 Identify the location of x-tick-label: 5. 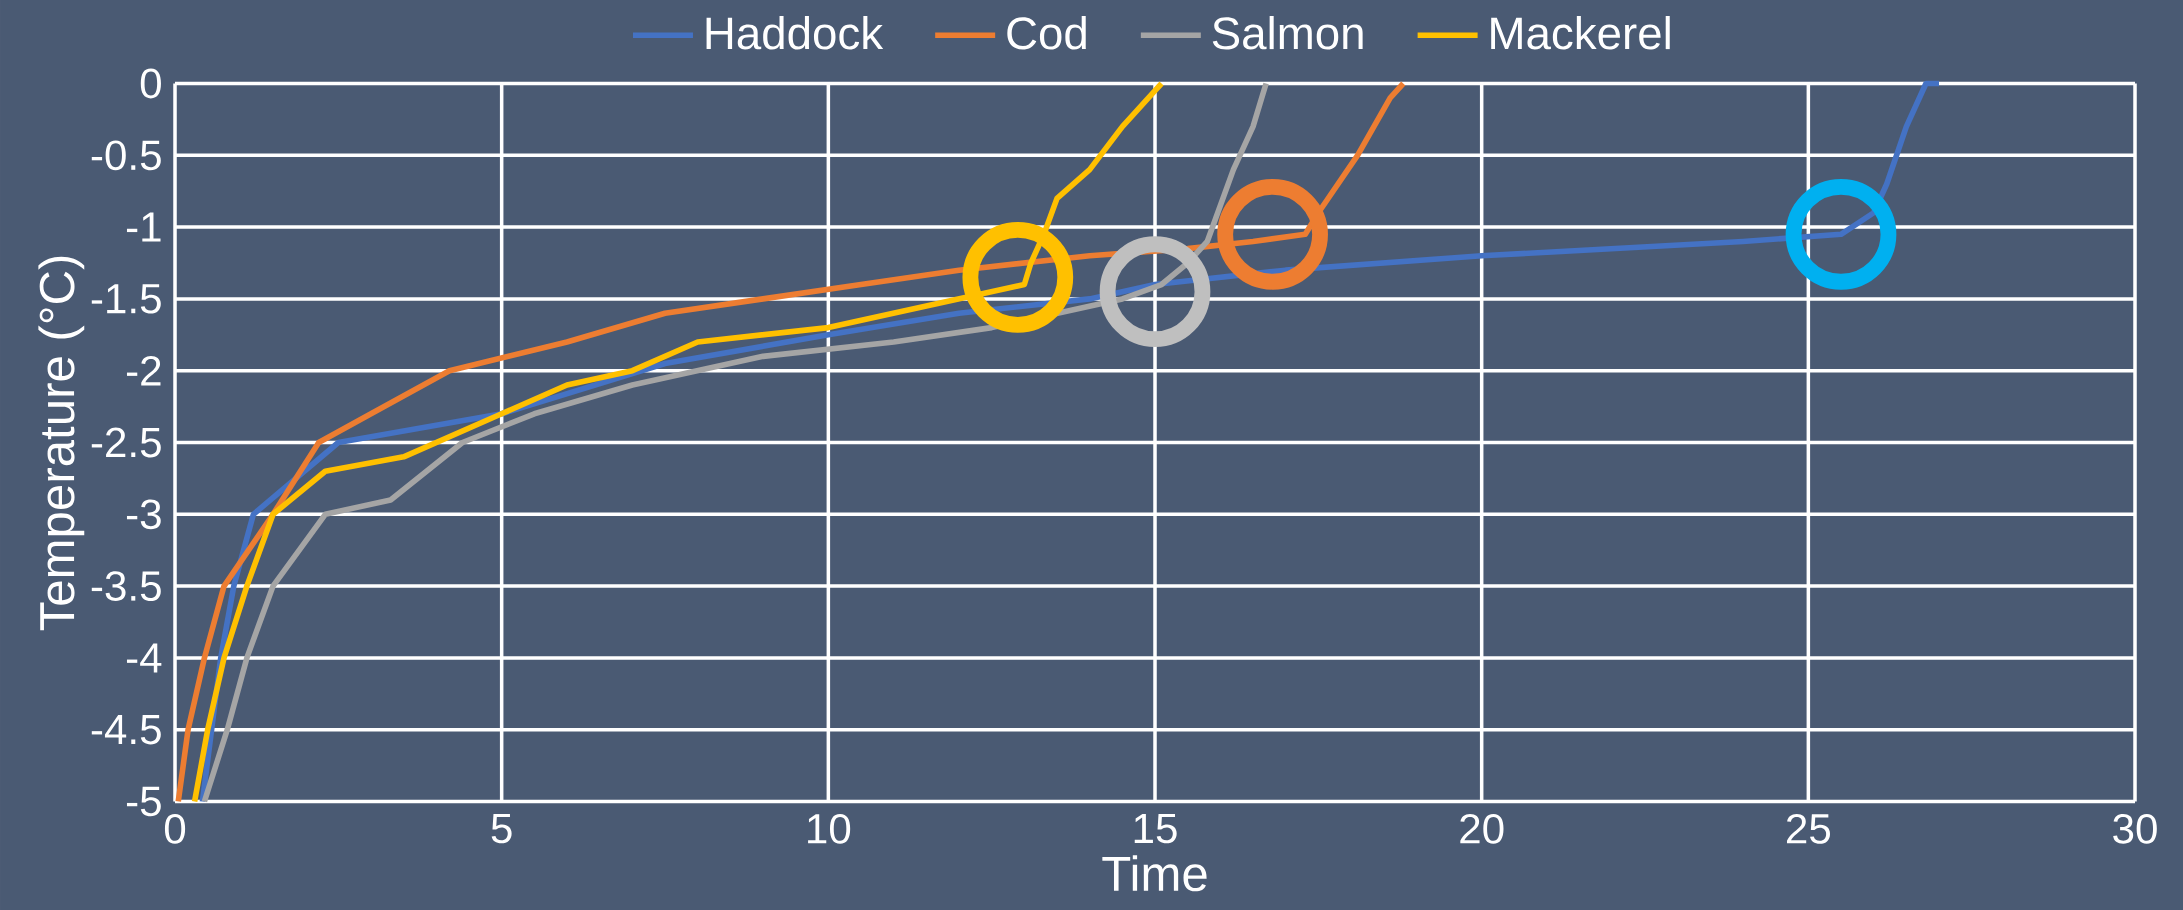
(501, 828).